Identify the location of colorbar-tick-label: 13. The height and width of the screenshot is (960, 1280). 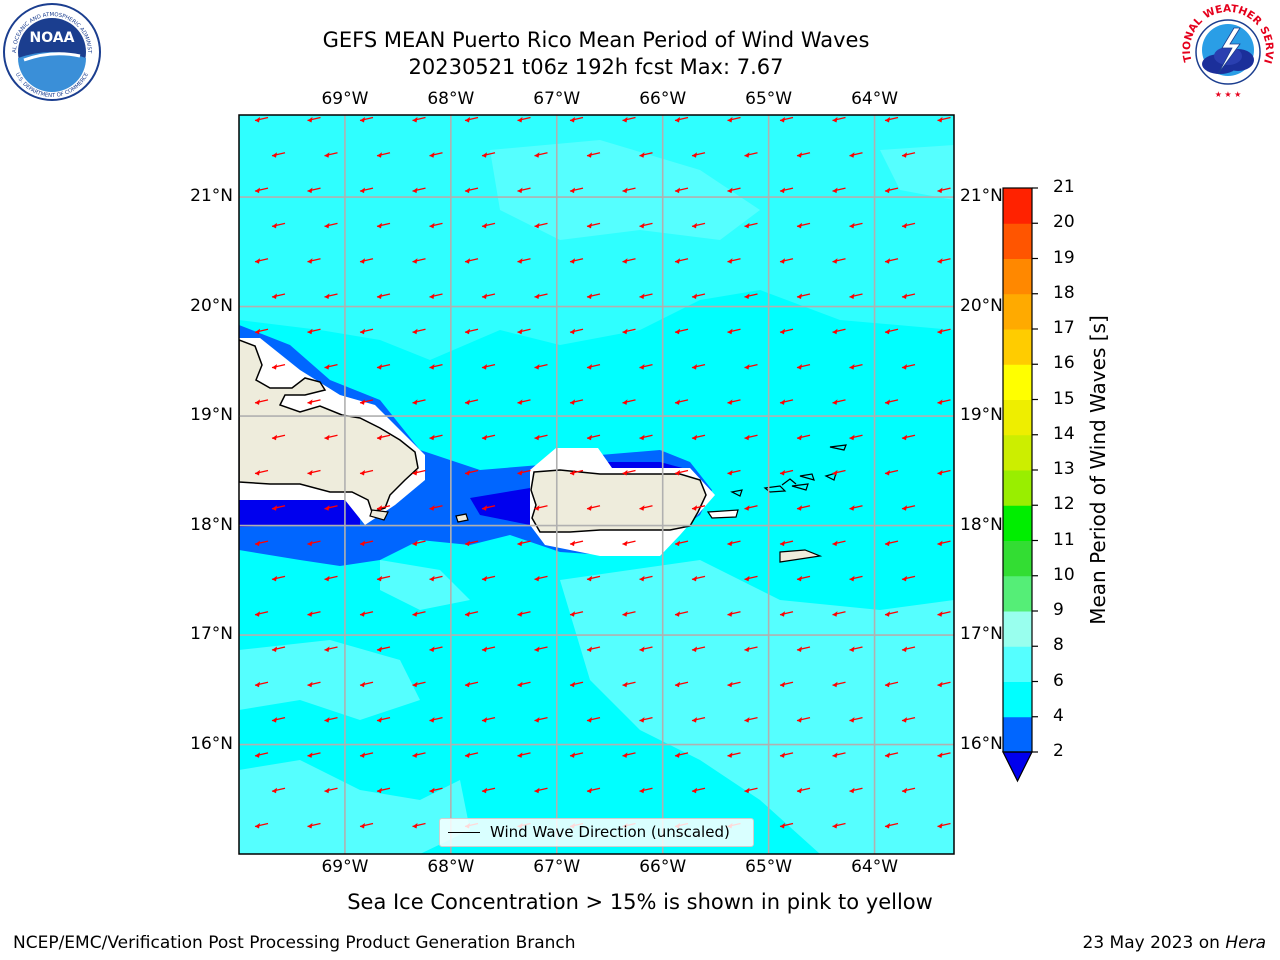
(1064, 469).